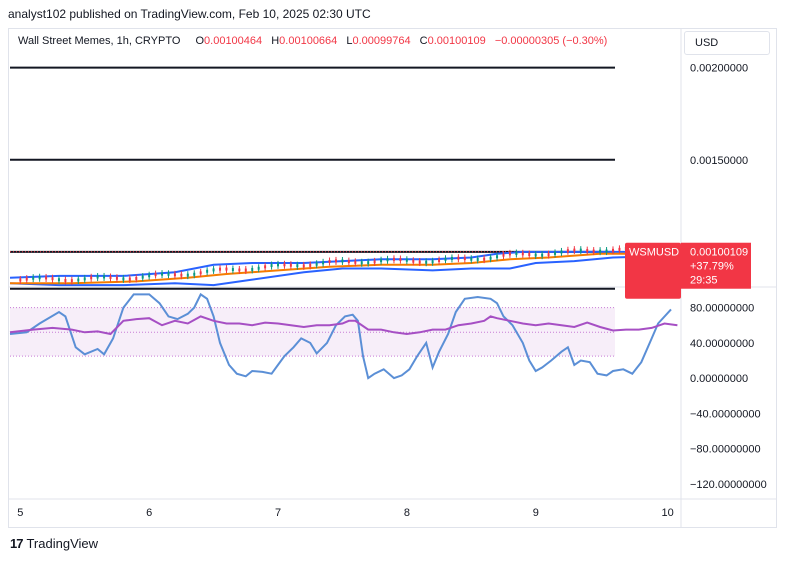 This screenshot has height=562, width=785. Describe the element at coordinates (668, 513) in the screenshot. I see `time-tick-label: 10` at that location.